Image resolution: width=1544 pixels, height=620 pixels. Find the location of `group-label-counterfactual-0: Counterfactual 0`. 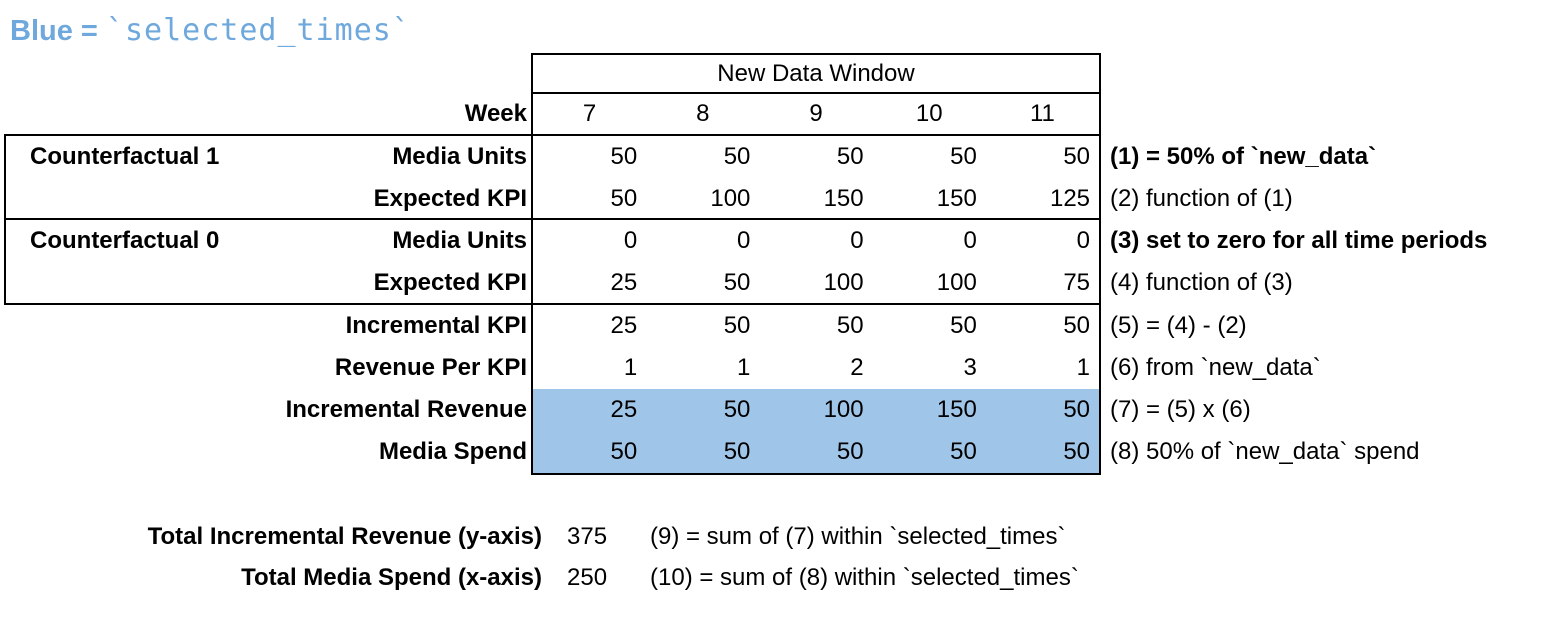

group-label-counterfactual-0: Counterfactual 0 is located at coordinates (125, 240).